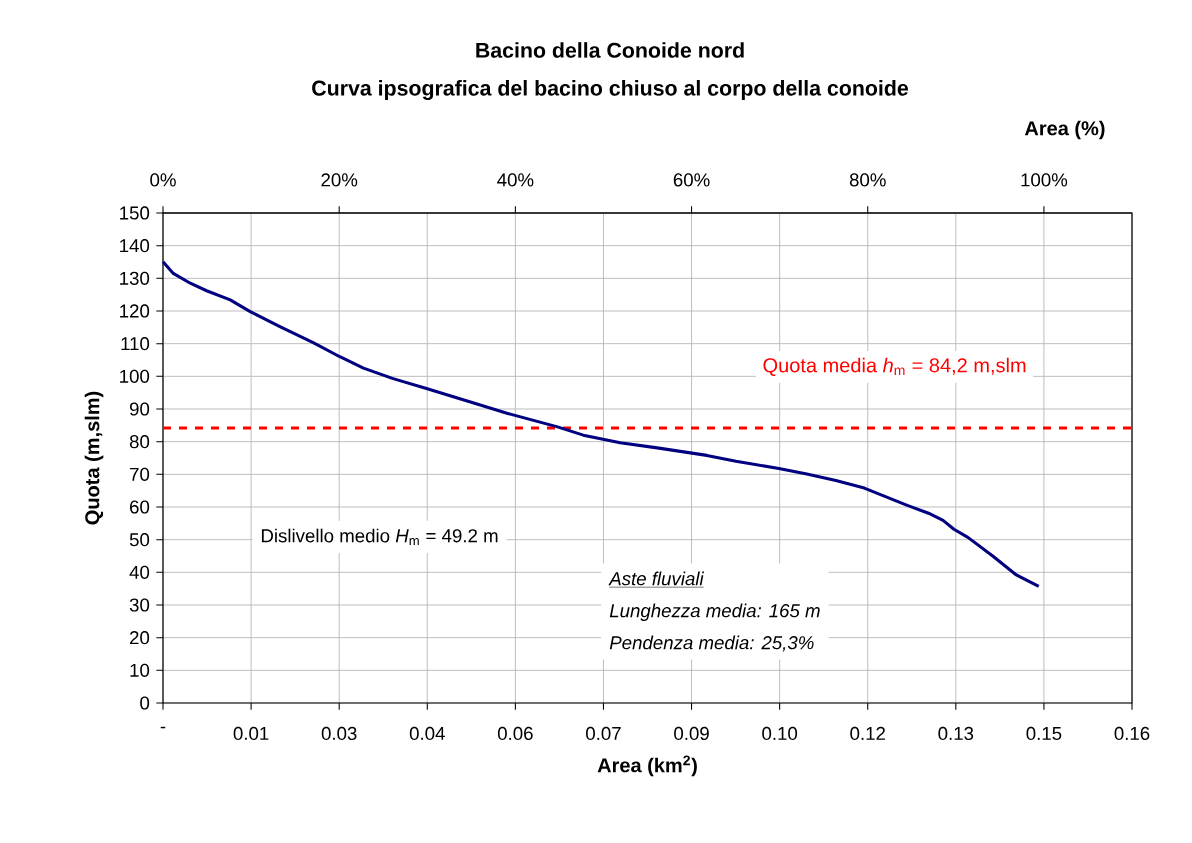 This screenshot has height=843, width=1192. What do you see at coordinates (139, 409) in the screenshot?
I see `y-tick-label: 90` at bounding box center [139, 409].